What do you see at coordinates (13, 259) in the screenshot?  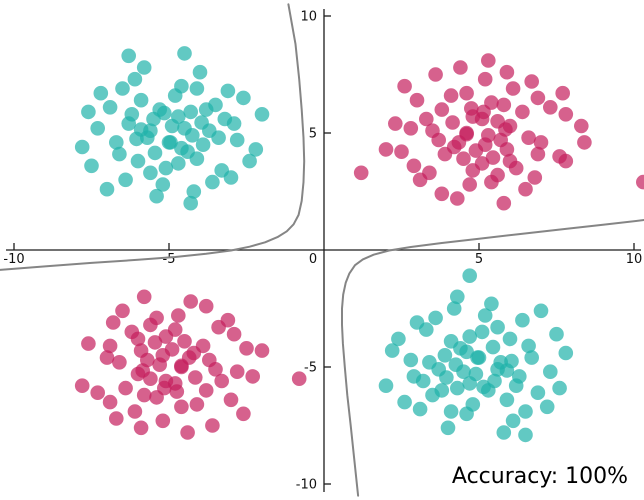 I see `x-tick-label: -10` at bounding box center [13, 259].